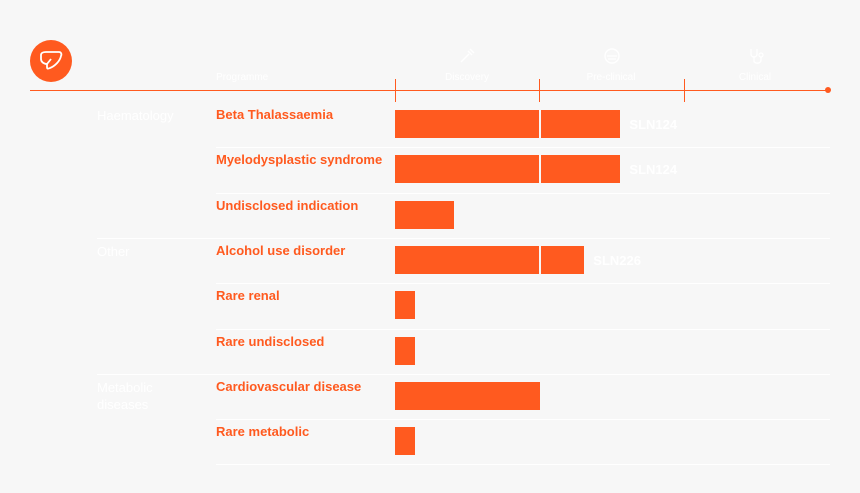 This screenshot has width=860, height=493. I want to click on liver-icon, so click(51, 60).